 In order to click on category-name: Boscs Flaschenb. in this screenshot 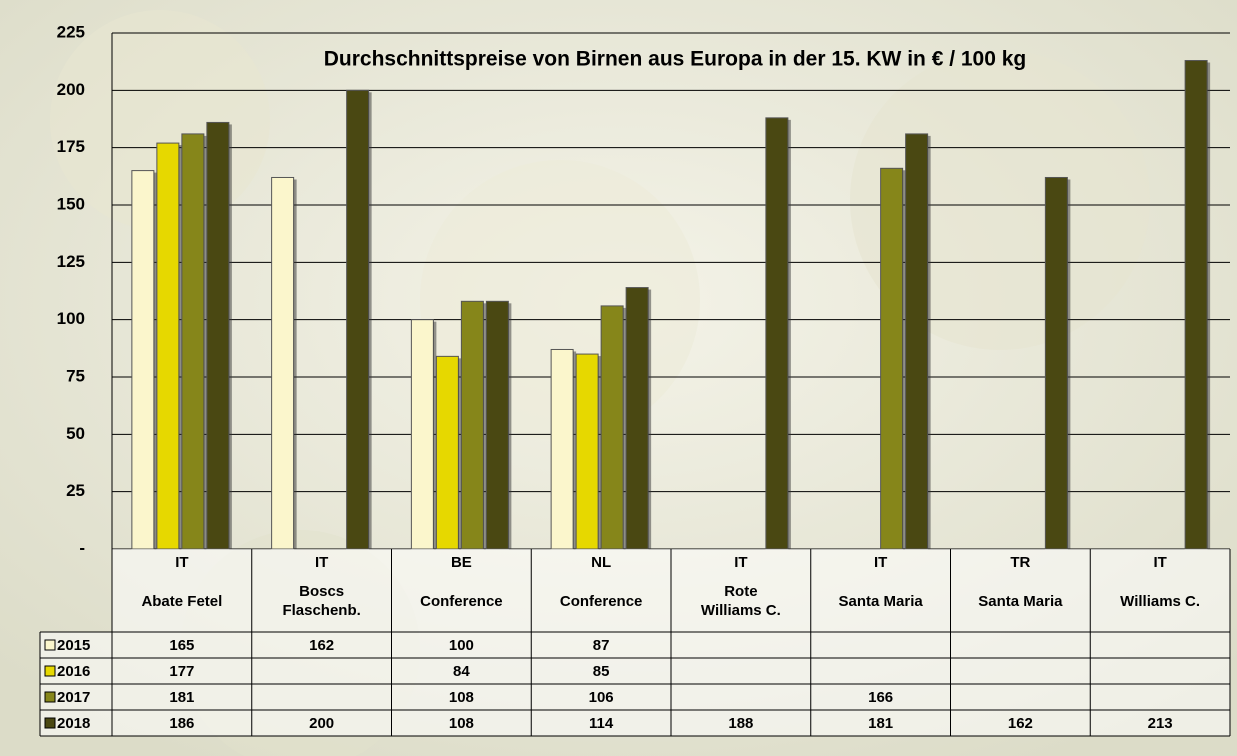, I will do `click(321, 601)`.